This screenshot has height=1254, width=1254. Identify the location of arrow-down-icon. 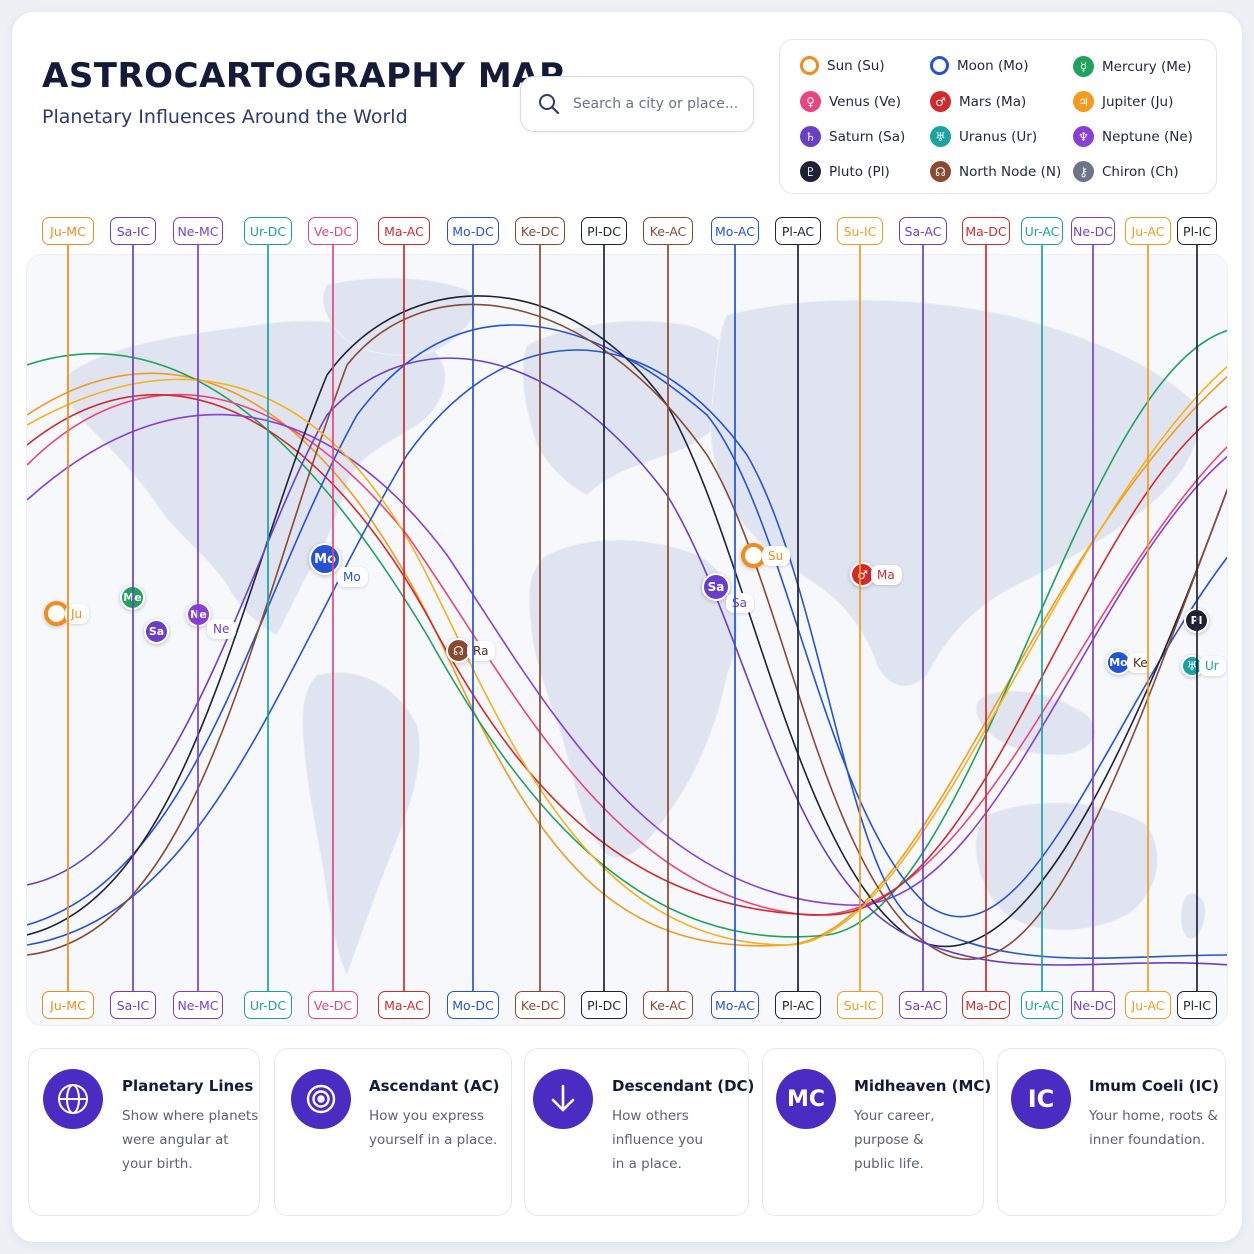
(563, 1099).